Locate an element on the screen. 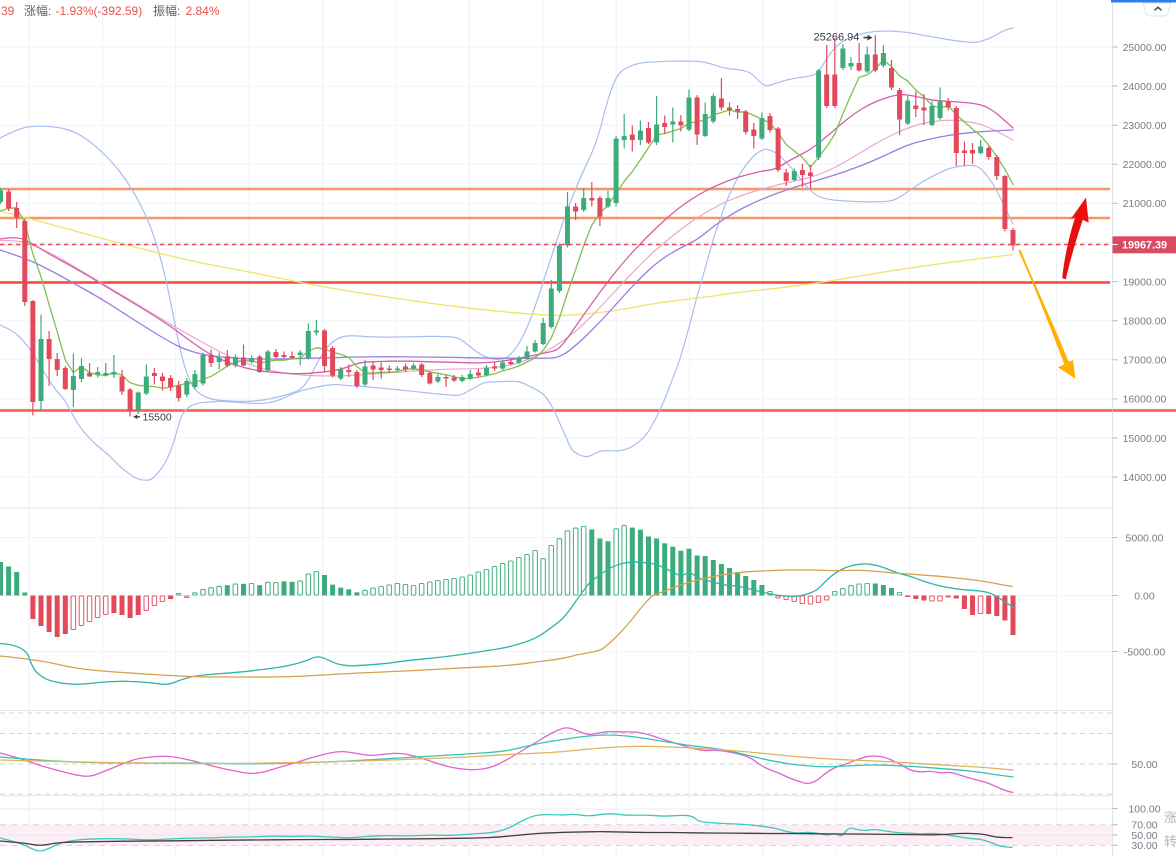 The height and width of the screenshot is (856, 1176). svg-text: 16000.00 is located at coordinates (1145, 400).